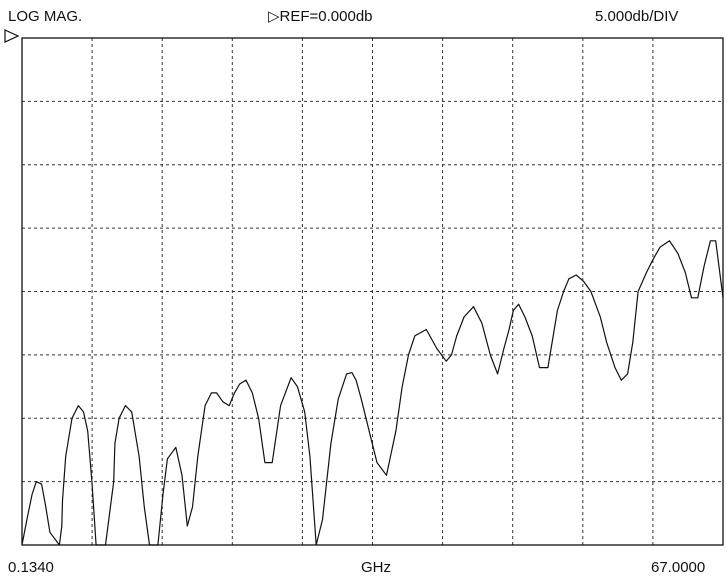  What do you see at coordinates (12, 36) in the screenshot?
I see `reference-marker-icon` at bounding box center [12, 36].